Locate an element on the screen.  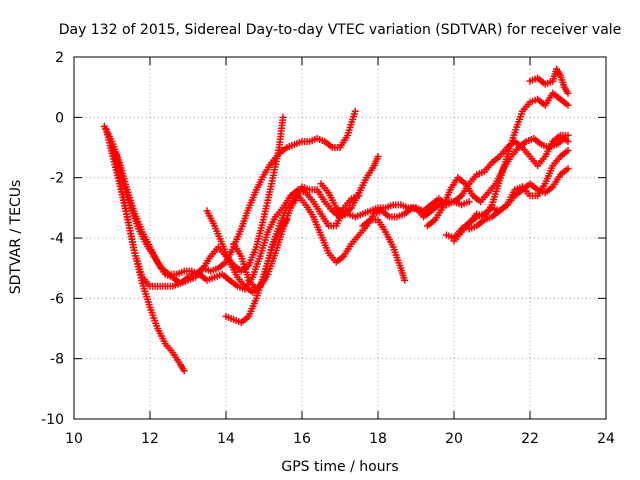
x-tick-label: 24 is located at coordinates (606, 439).